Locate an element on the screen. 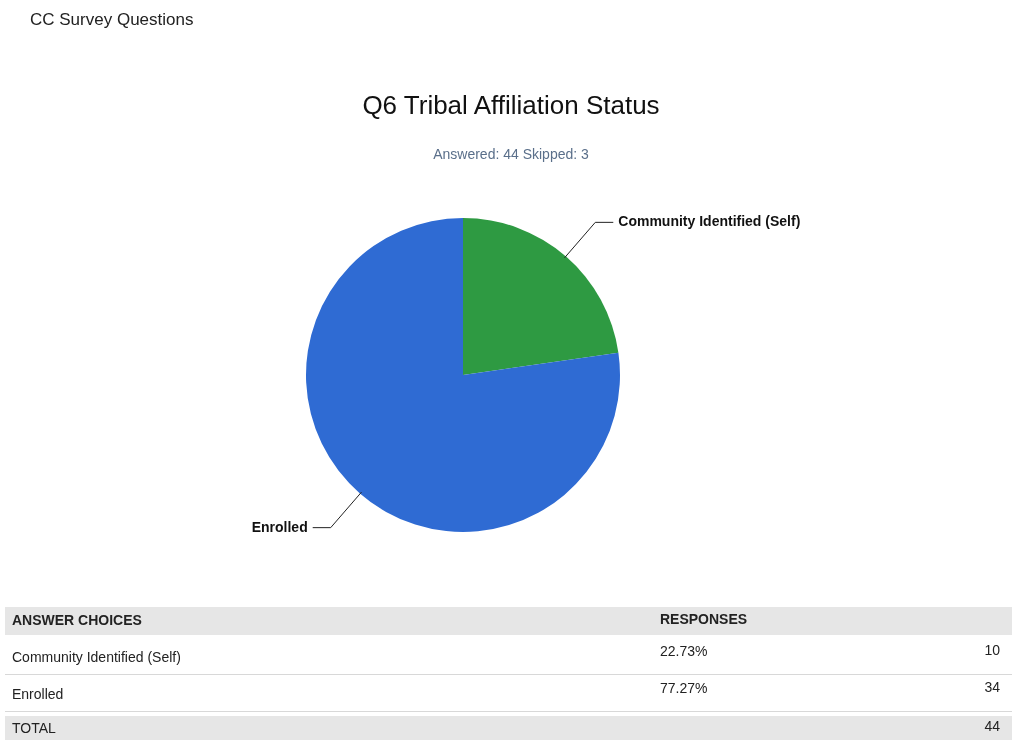 The width and height of the screenshot is (1014, 740). category-label: Community Identified (Self) is located at coordinates (96, 657).